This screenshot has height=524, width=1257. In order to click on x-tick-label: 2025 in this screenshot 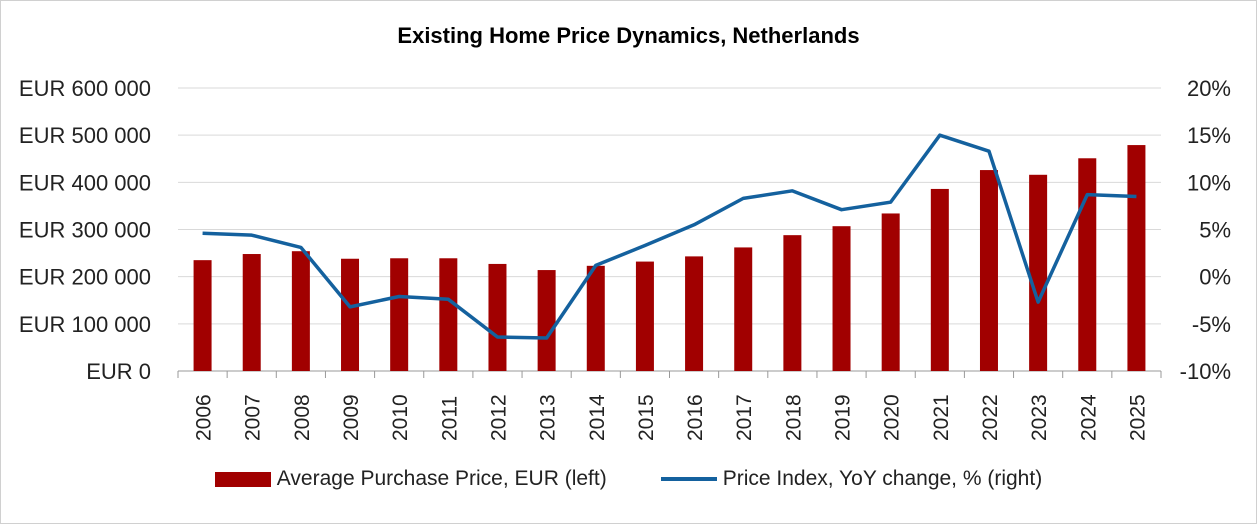, I will do `click(1137, 417)`.